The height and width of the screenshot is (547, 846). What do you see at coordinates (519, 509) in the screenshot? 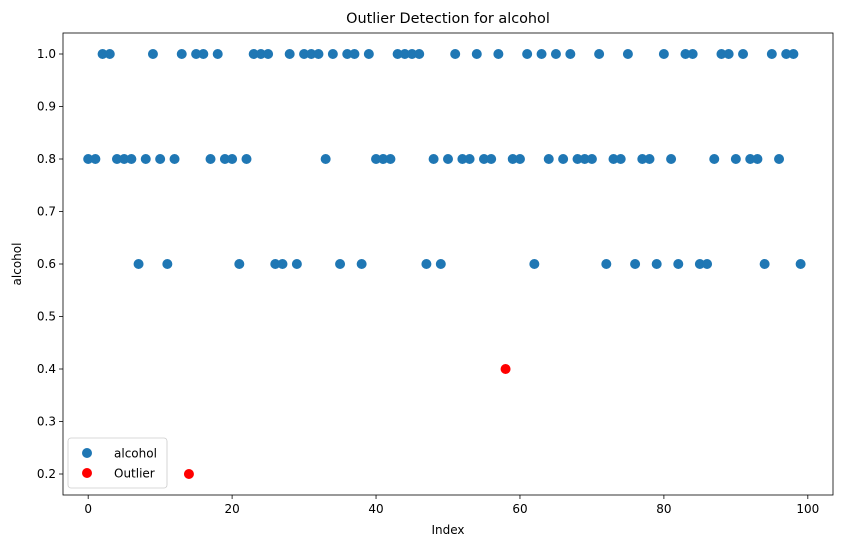
I see `x-tick-label: 60` at bounding box center [519, 509].